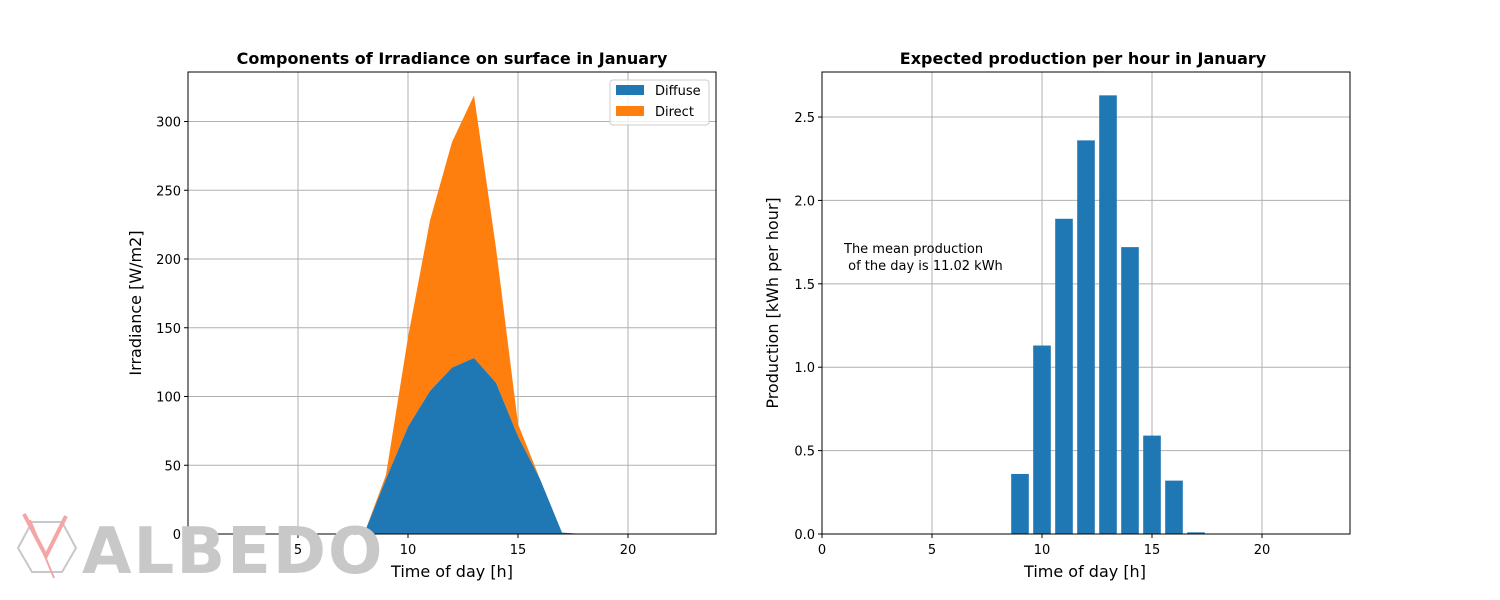 The height and width of the screenshot is (600, 1500). Describe the element at coordinates (172, 466) in the screenshot. I see `y-tick-label: 50` at that location.